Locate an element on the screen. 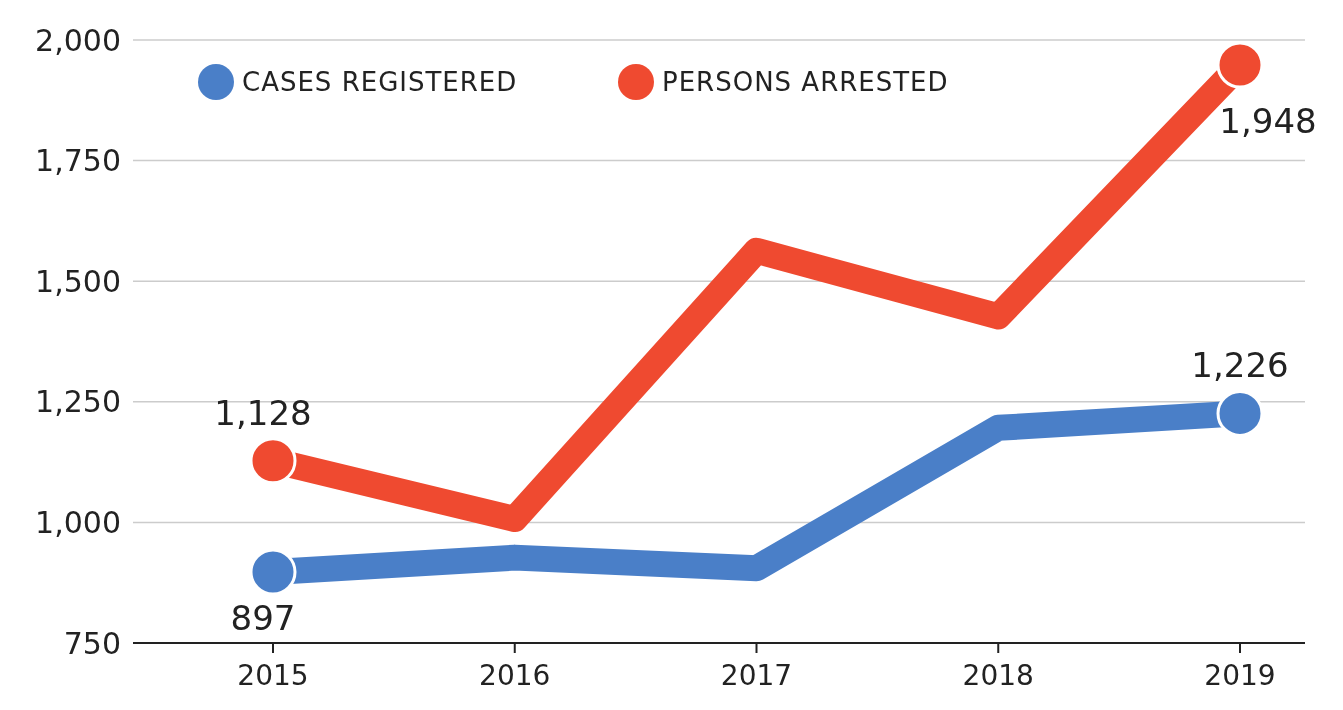  y-tick-label: 1,750 is located at coordinates (78, 161).